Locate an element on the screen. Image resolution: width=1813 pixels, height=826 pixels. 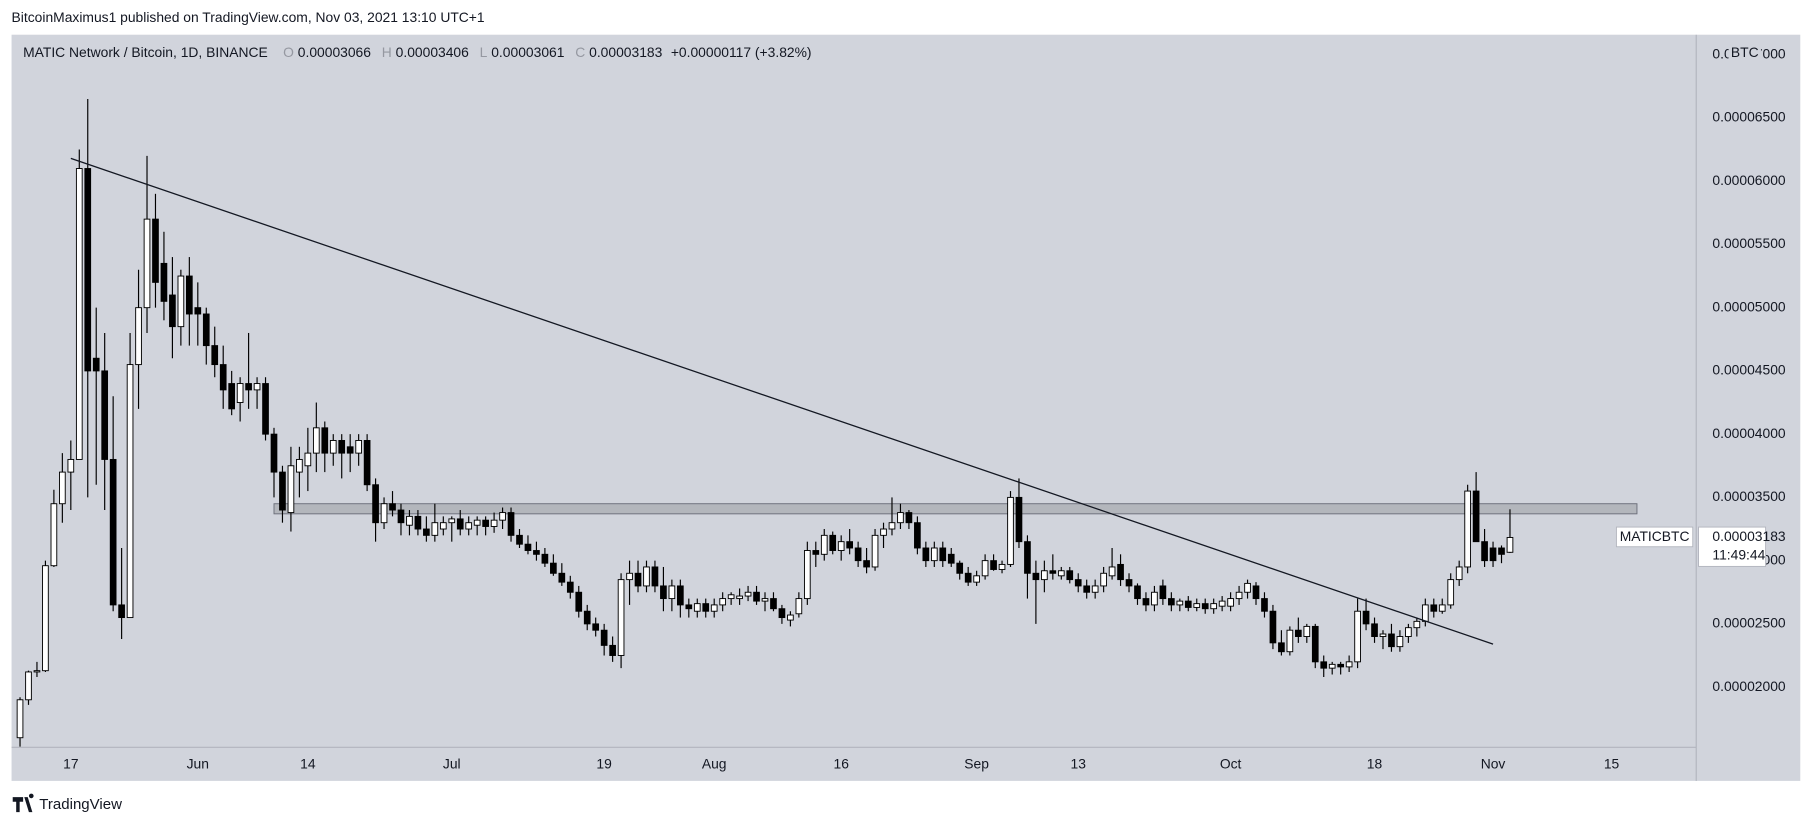
ohlc-label: L is located at coordinates (484, 52).